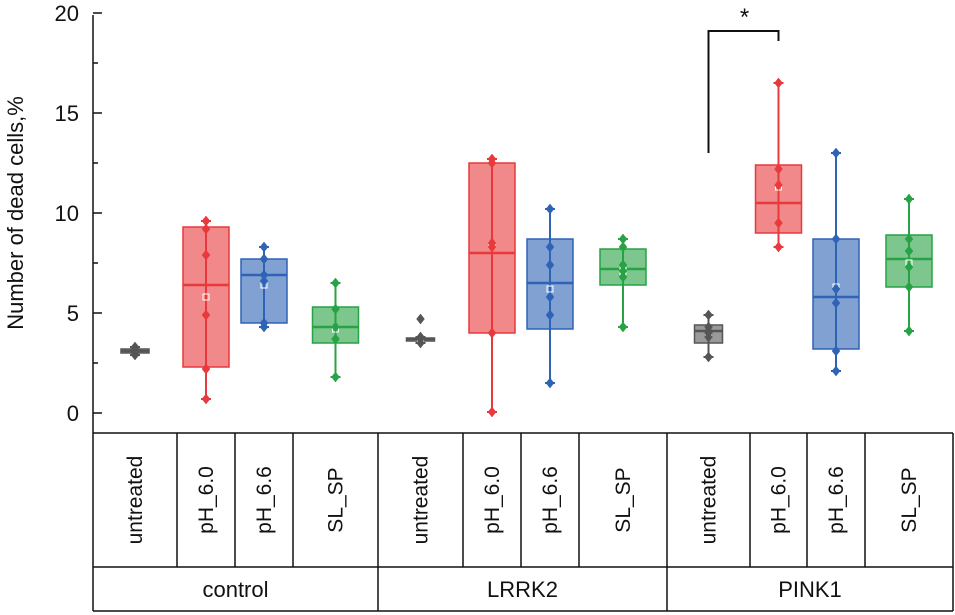 The height and width of the screenshot is (615, 955). Describe the element at coordinates (743, 91) in the screenshot. I see `bracket-line` at that location.